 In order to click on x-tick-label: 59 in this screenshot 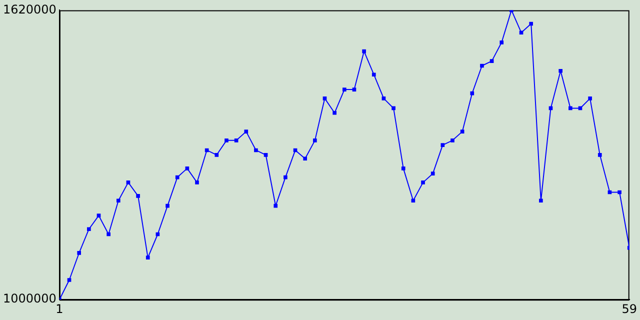, I will do `click(630, 309)`.